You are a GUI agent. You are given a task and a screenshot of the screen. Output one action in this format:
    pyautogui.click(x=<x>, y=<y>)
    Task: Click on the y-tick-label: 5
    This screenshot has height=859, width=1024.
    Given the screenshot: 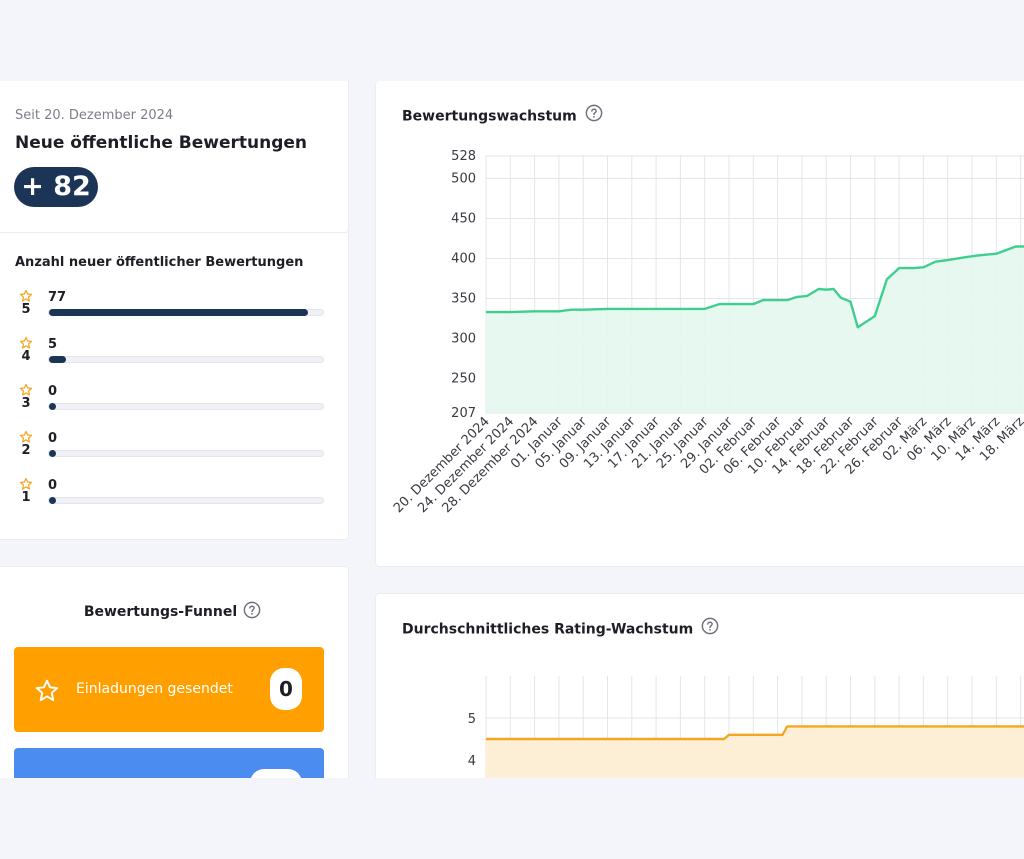 What is the action you would take?
    pyautogui.click(x=472, y=719)
    